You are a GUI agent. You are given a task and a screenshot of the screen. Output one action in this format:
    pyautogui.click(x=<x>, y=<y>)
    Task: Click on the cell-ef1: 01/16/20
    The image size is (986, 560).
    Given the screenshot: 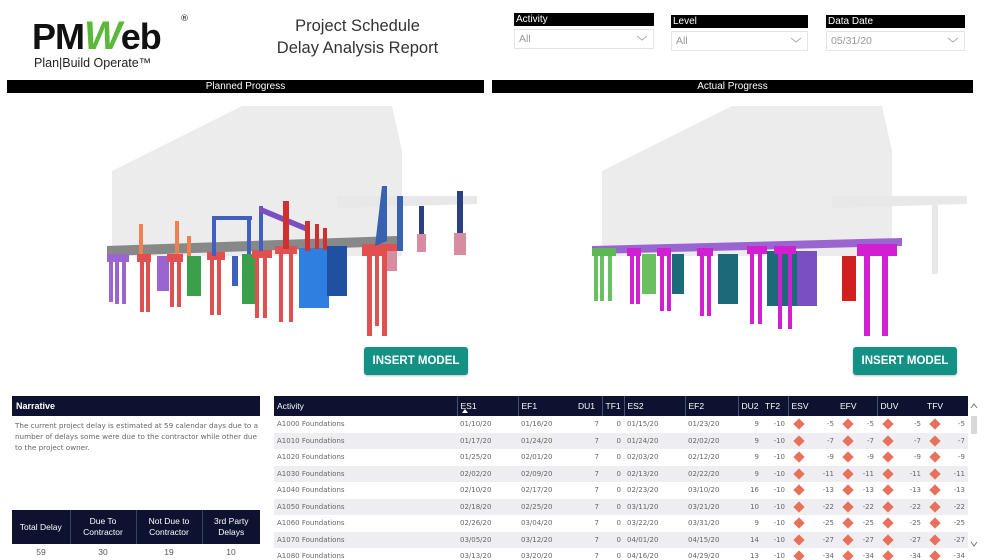 What is the action you would take?
    pyautogui.click(x=537, y=424)
    